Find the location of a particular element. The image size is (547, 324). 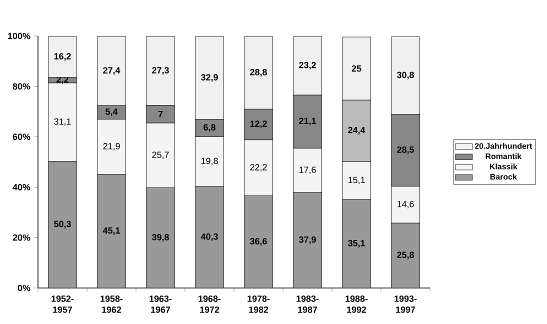

data-label: 28,5 is located at coordinates (405, 150).